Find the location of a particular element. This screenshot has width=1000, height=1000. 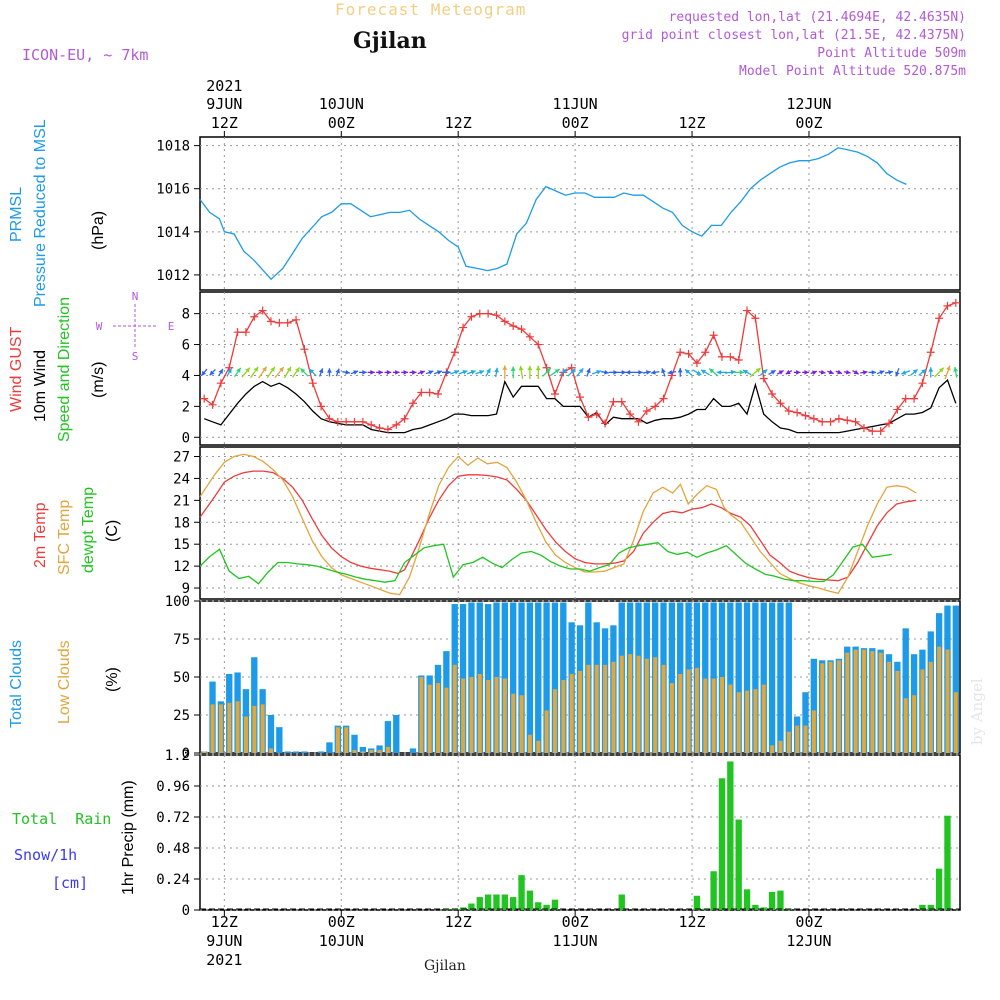

precip-ytick-label: 1.2 is located at coordinates (177, 756).